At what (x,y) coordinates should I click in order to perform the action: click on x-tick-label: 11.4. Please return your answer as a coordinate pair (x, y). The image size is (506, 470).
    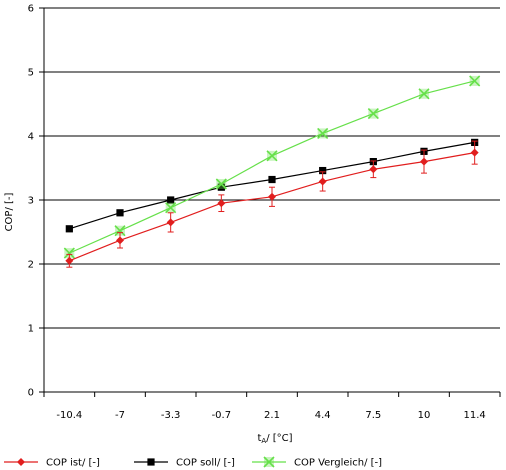
    Looking at the image, I should click on (475, 415).